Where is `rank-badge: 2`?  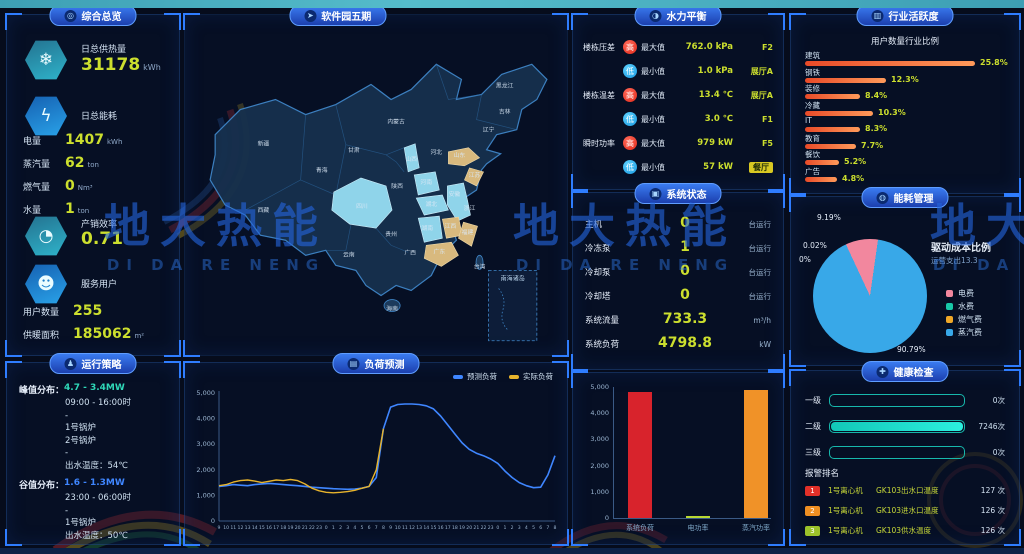 rank-badge: 2 is located at coordinates (812, 510).